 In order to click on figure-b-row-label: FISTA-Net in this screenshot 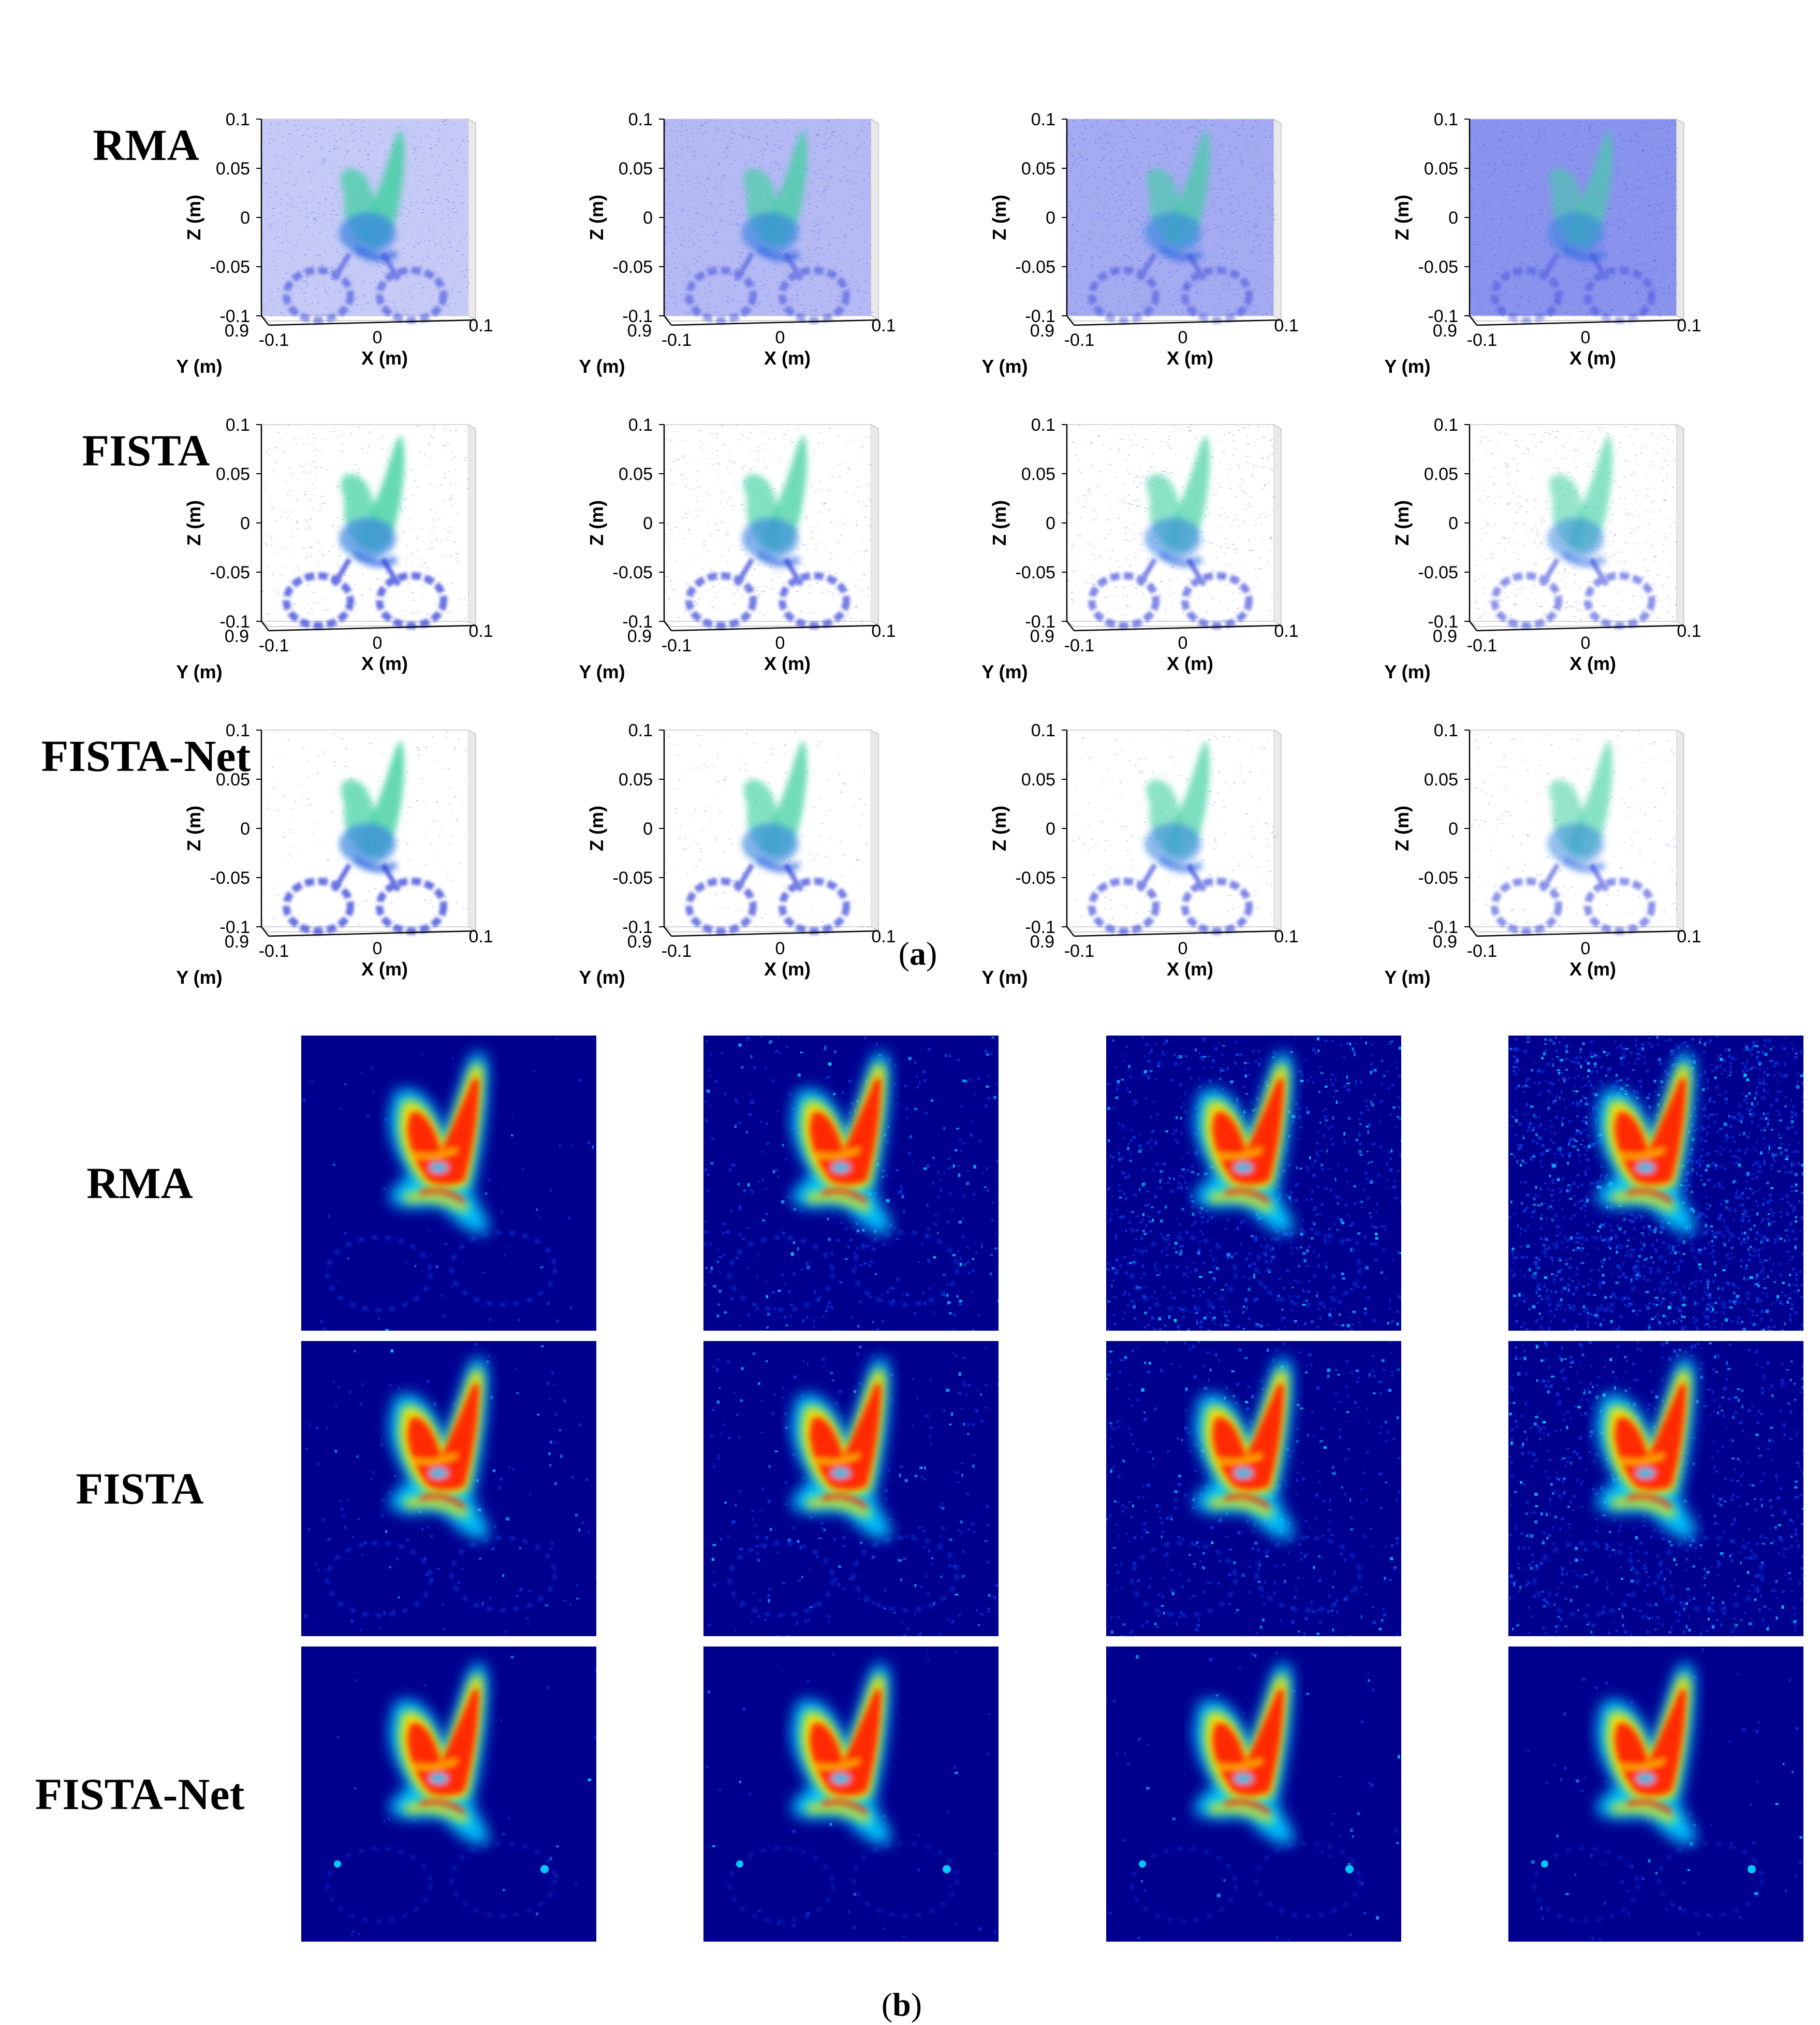, I will do `click(140, 1794)`.